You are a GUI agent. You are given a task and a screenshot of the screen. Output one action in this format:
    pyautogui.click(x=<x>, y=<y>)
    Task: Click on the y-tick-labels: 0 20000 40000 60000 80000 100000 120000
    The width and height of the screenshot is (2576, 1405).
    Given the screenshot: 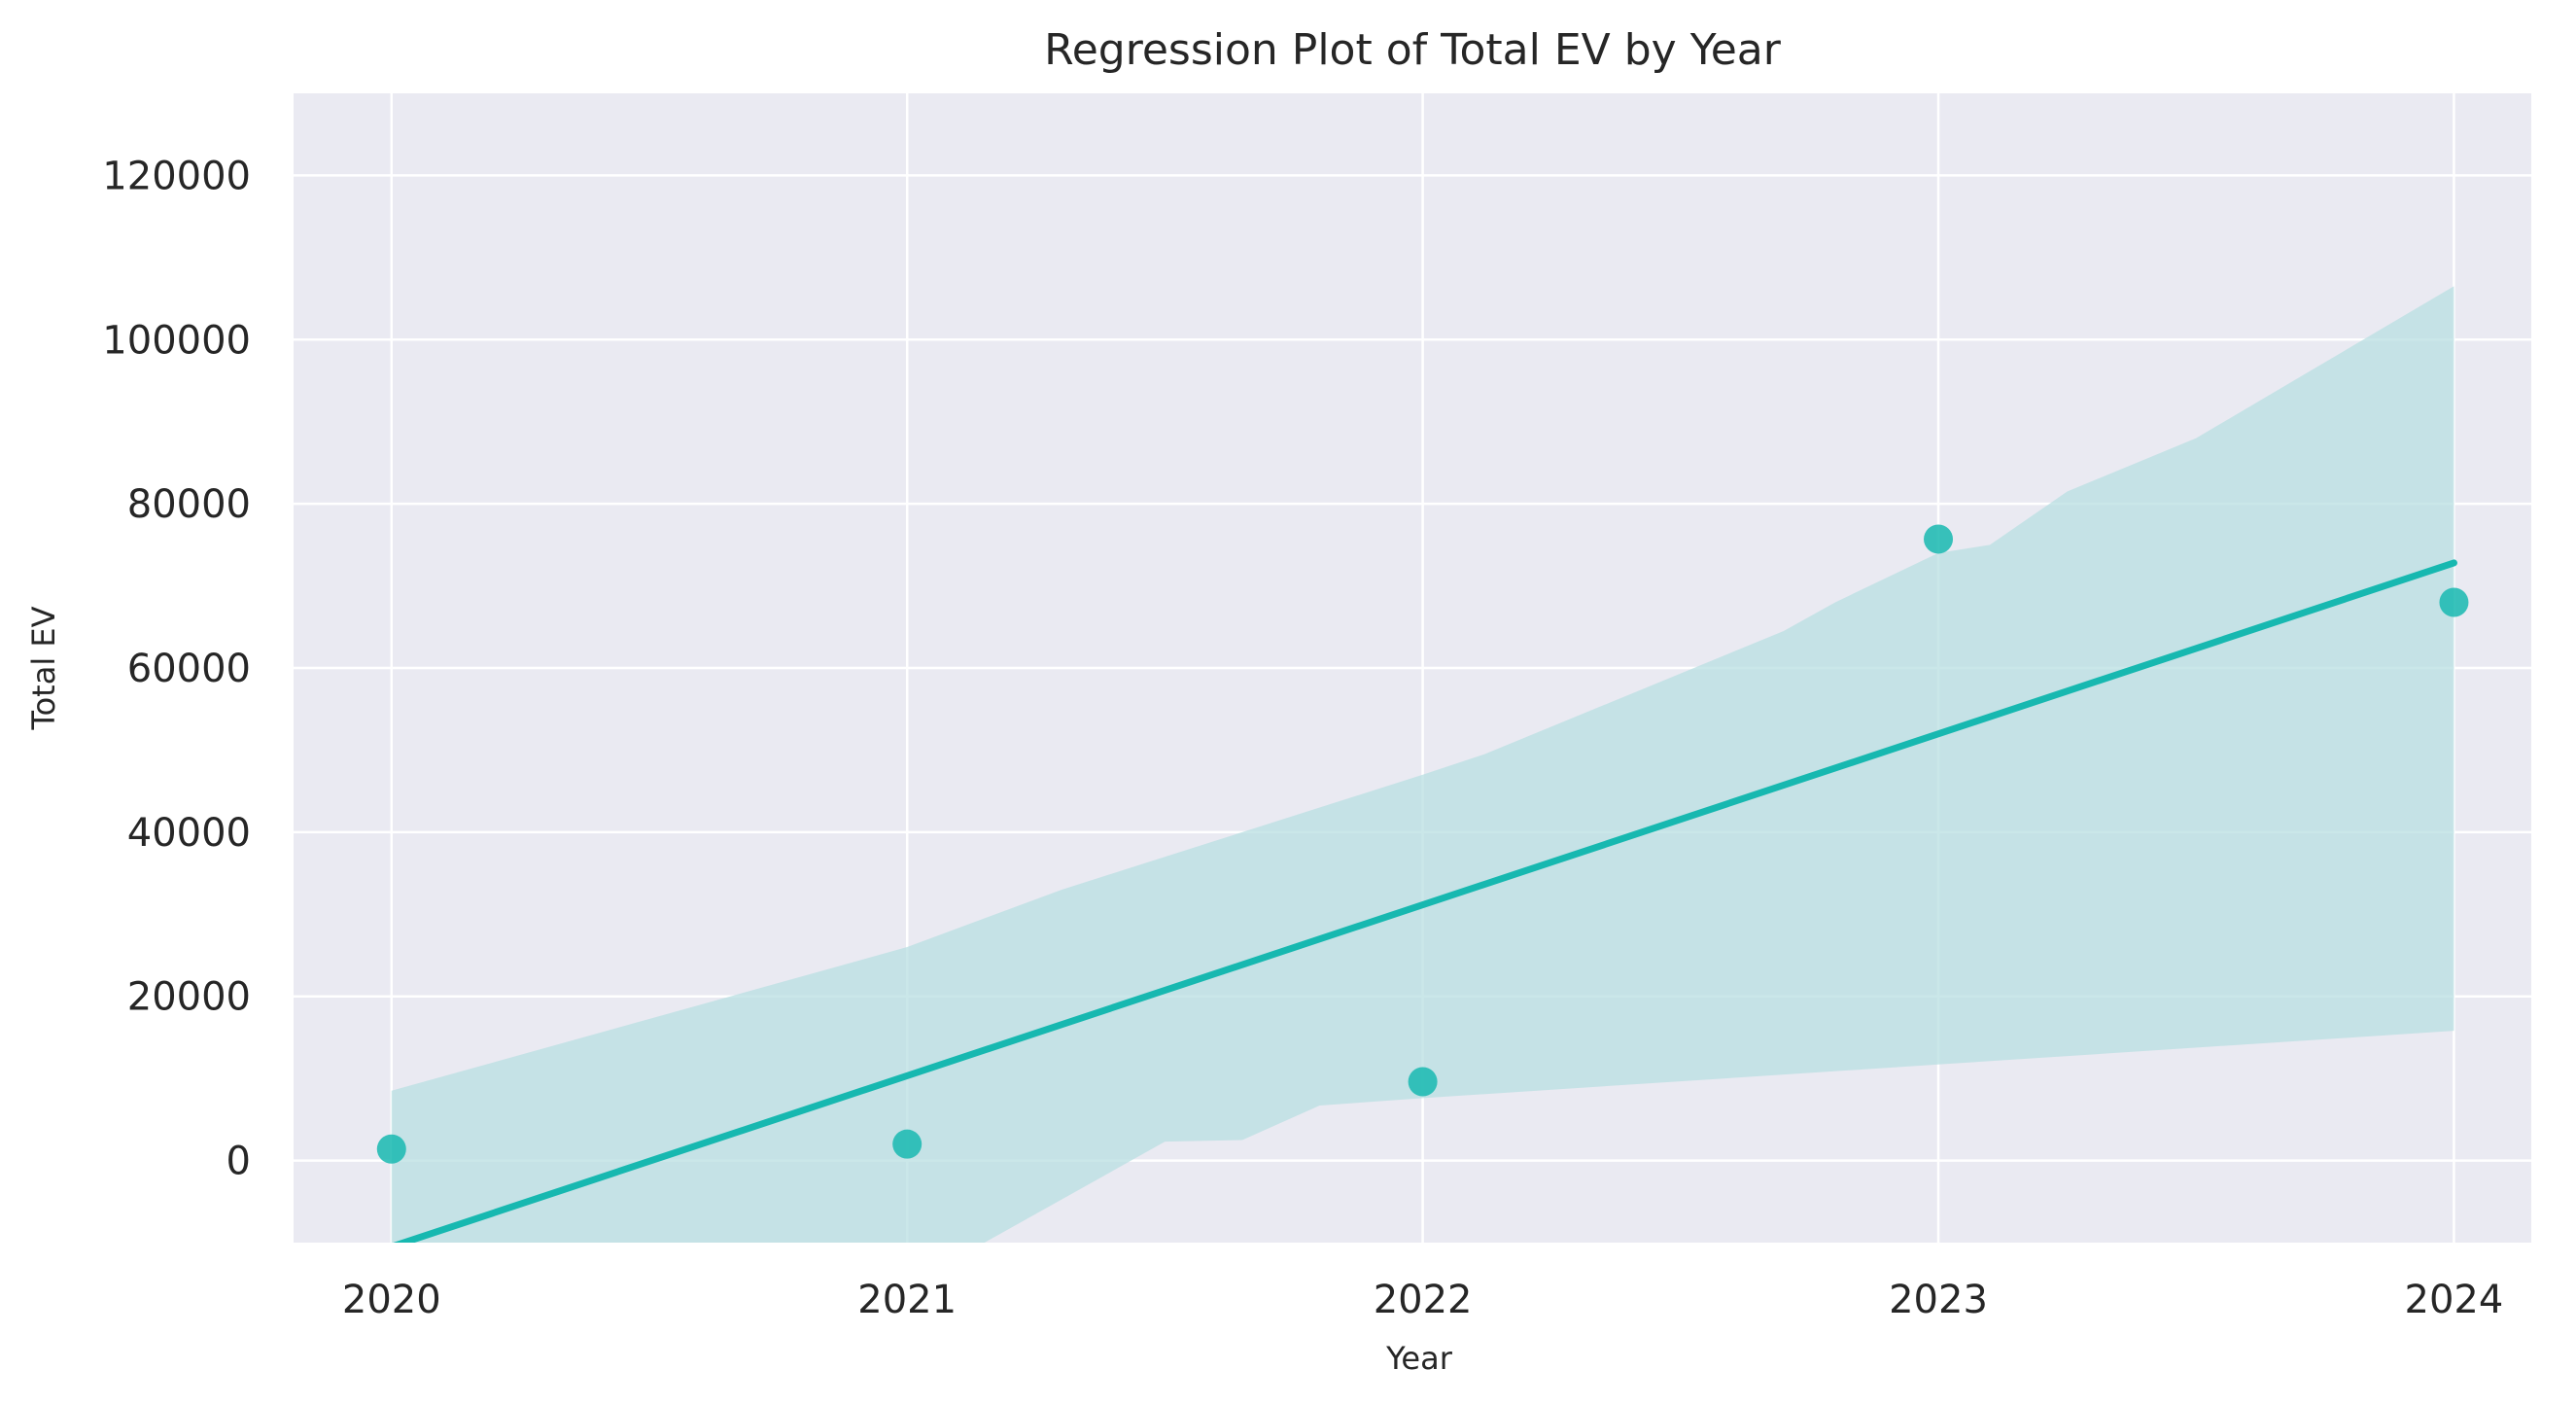 What is the action you would take?
    pyautogui.click(x=177, y=668)
    